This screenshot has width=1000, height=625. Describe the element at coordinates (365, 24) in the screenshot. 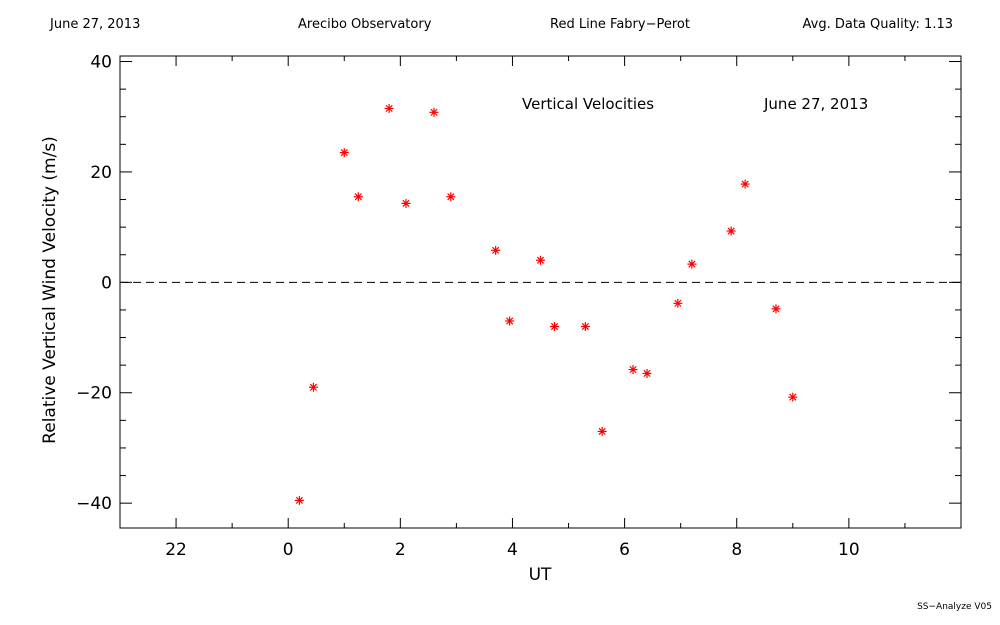

I see `header-observatory: Arecibo Observatory` at that location.